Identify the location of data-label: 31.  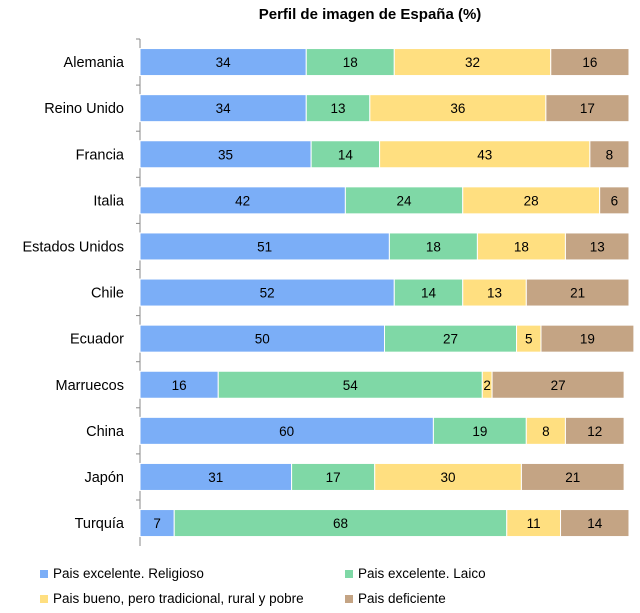
(215, 477).